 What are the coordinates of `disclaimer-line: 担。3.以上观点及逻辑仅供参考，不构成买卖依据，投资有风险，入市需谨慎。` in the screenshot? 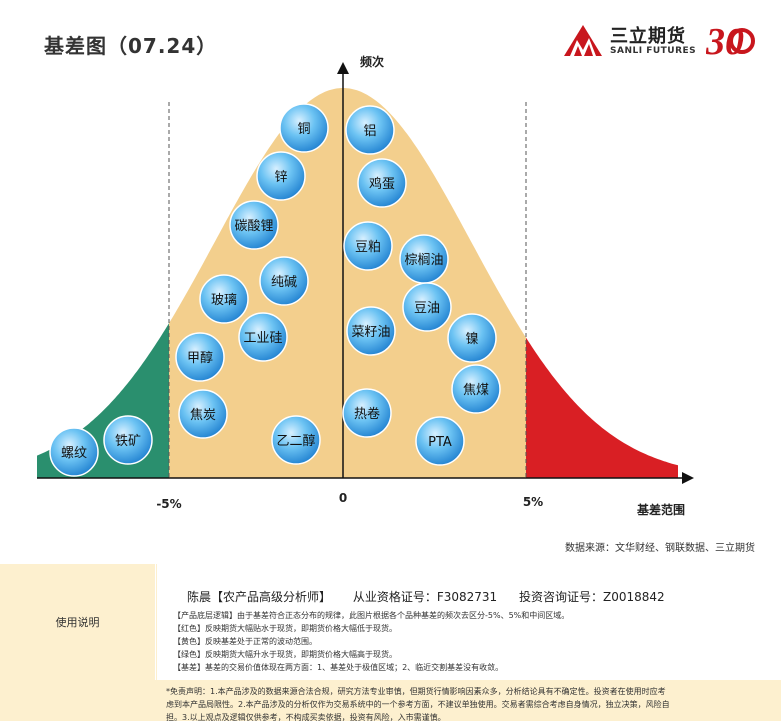 It's located at (306, 717).